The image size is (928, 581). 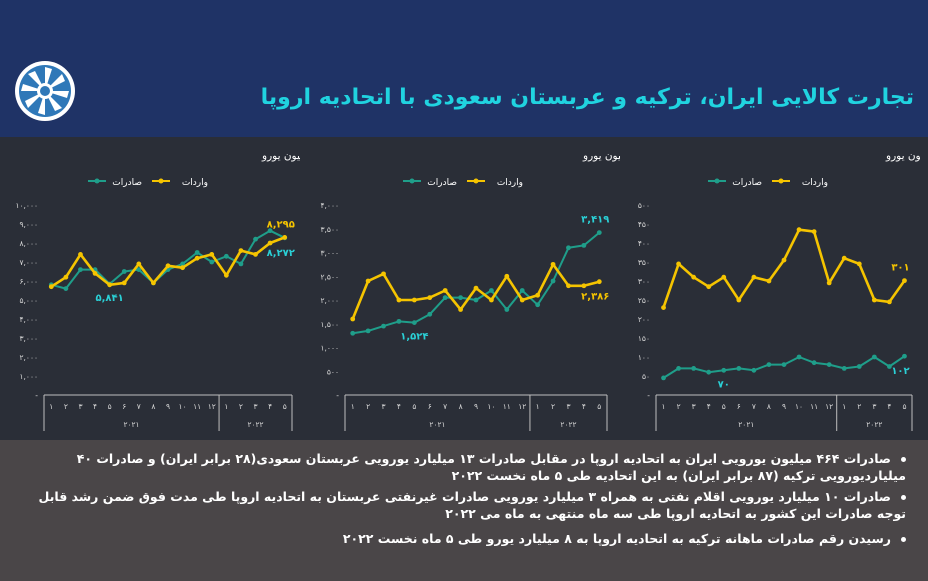 What do you see at coordinates (97, 181) in the screenshot?
I see `legend-exports-marker` at bounding box center [97, 181].